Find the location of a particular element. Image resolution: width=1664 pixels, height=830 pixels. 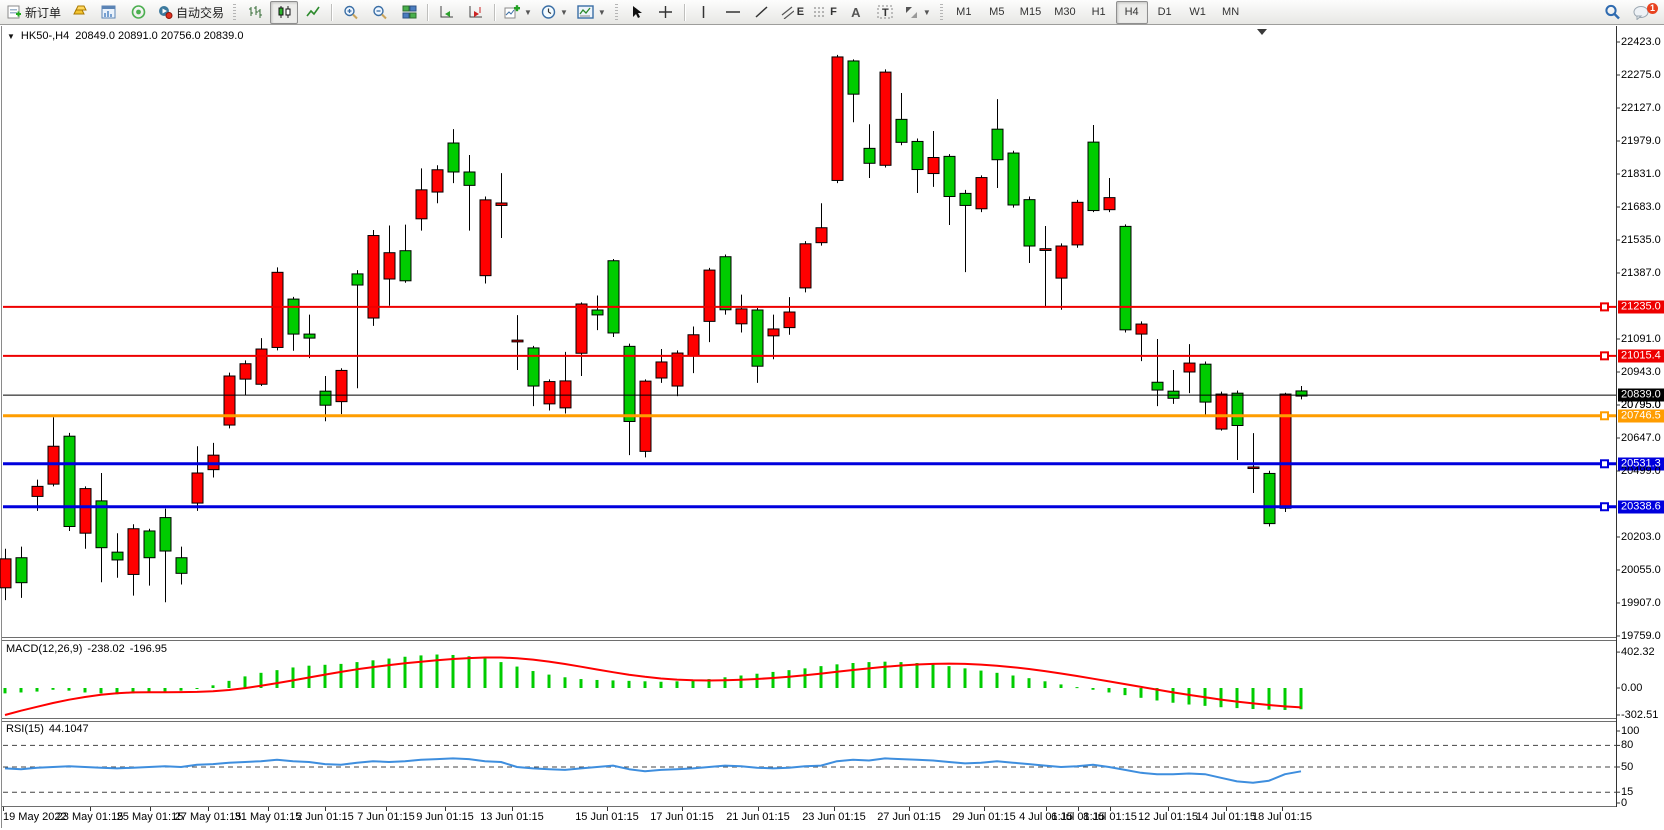

text-label-button: T is located at coordinates (885, 12).